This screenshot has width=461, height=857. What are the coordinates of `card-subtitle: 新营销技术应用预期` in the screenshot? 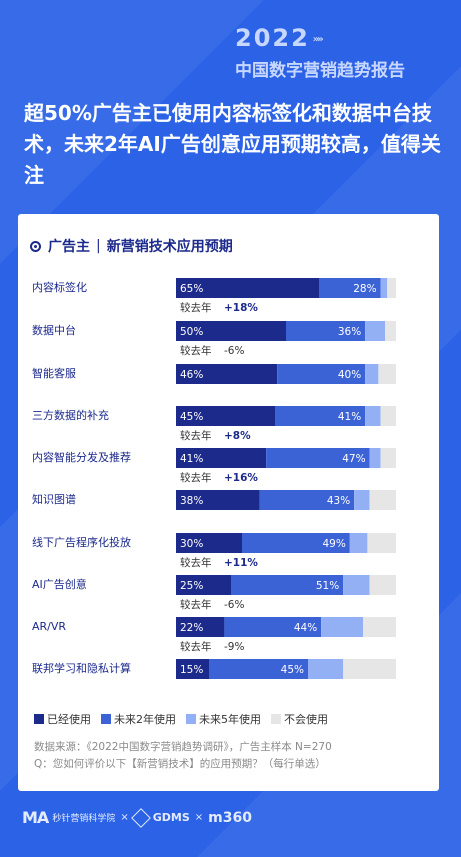 It's located at (169, 247).